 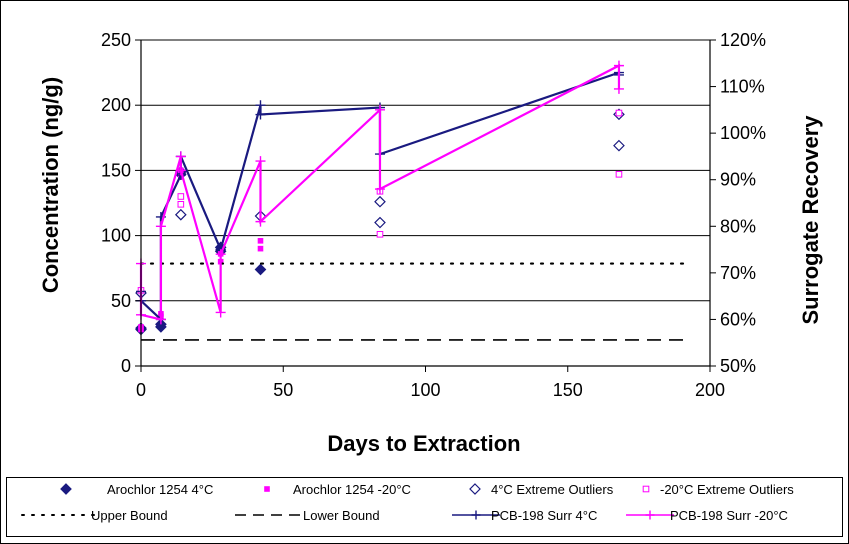 I want to click on y-axis-label: Concentration (ng/g), so click(x=50, y=185).